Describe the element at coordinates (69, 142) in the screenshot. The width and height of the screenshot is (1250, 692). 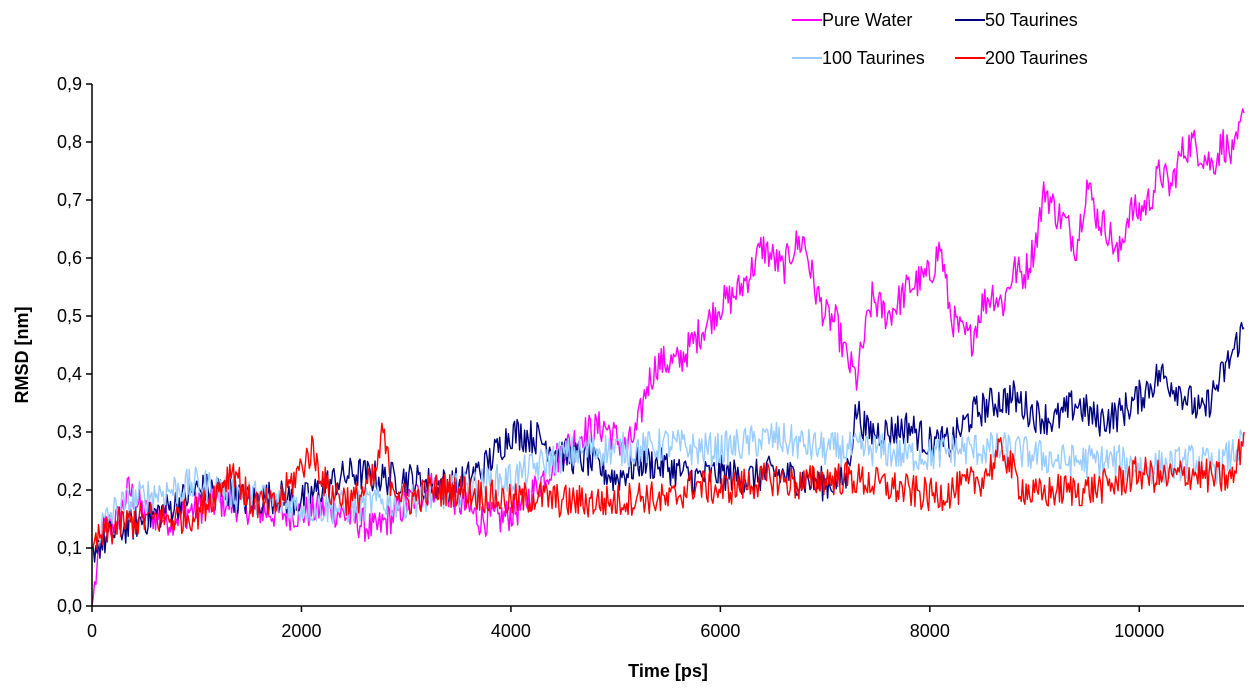
I see `y-tick-label: 0,8` at that location.